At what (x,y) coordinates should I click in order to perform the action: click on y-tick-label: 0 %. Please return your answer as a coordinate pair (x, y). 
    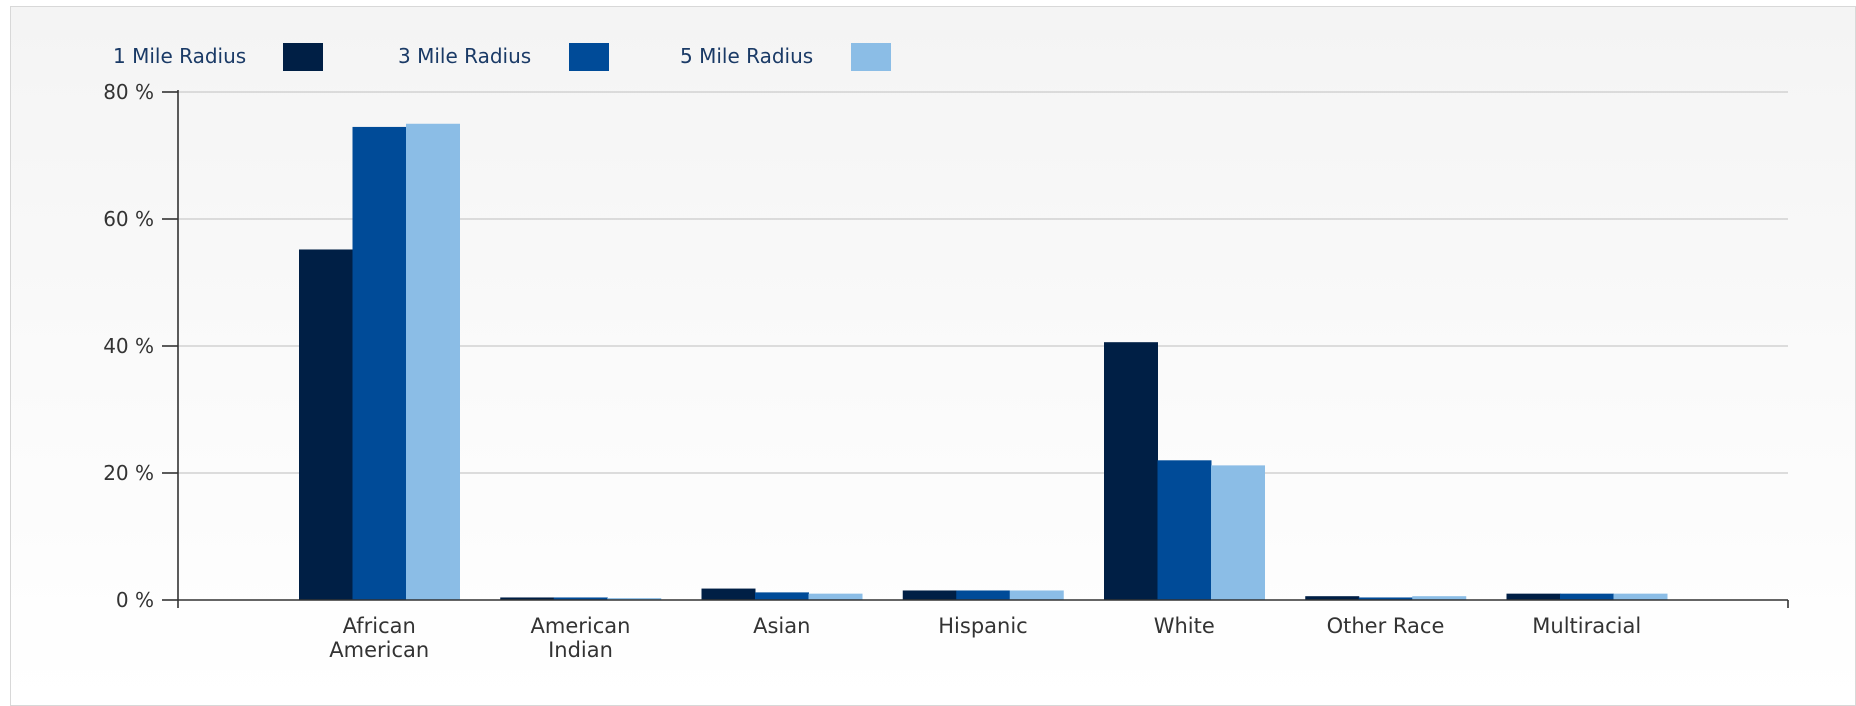
    Looking at the image, I should click on (135, 600).